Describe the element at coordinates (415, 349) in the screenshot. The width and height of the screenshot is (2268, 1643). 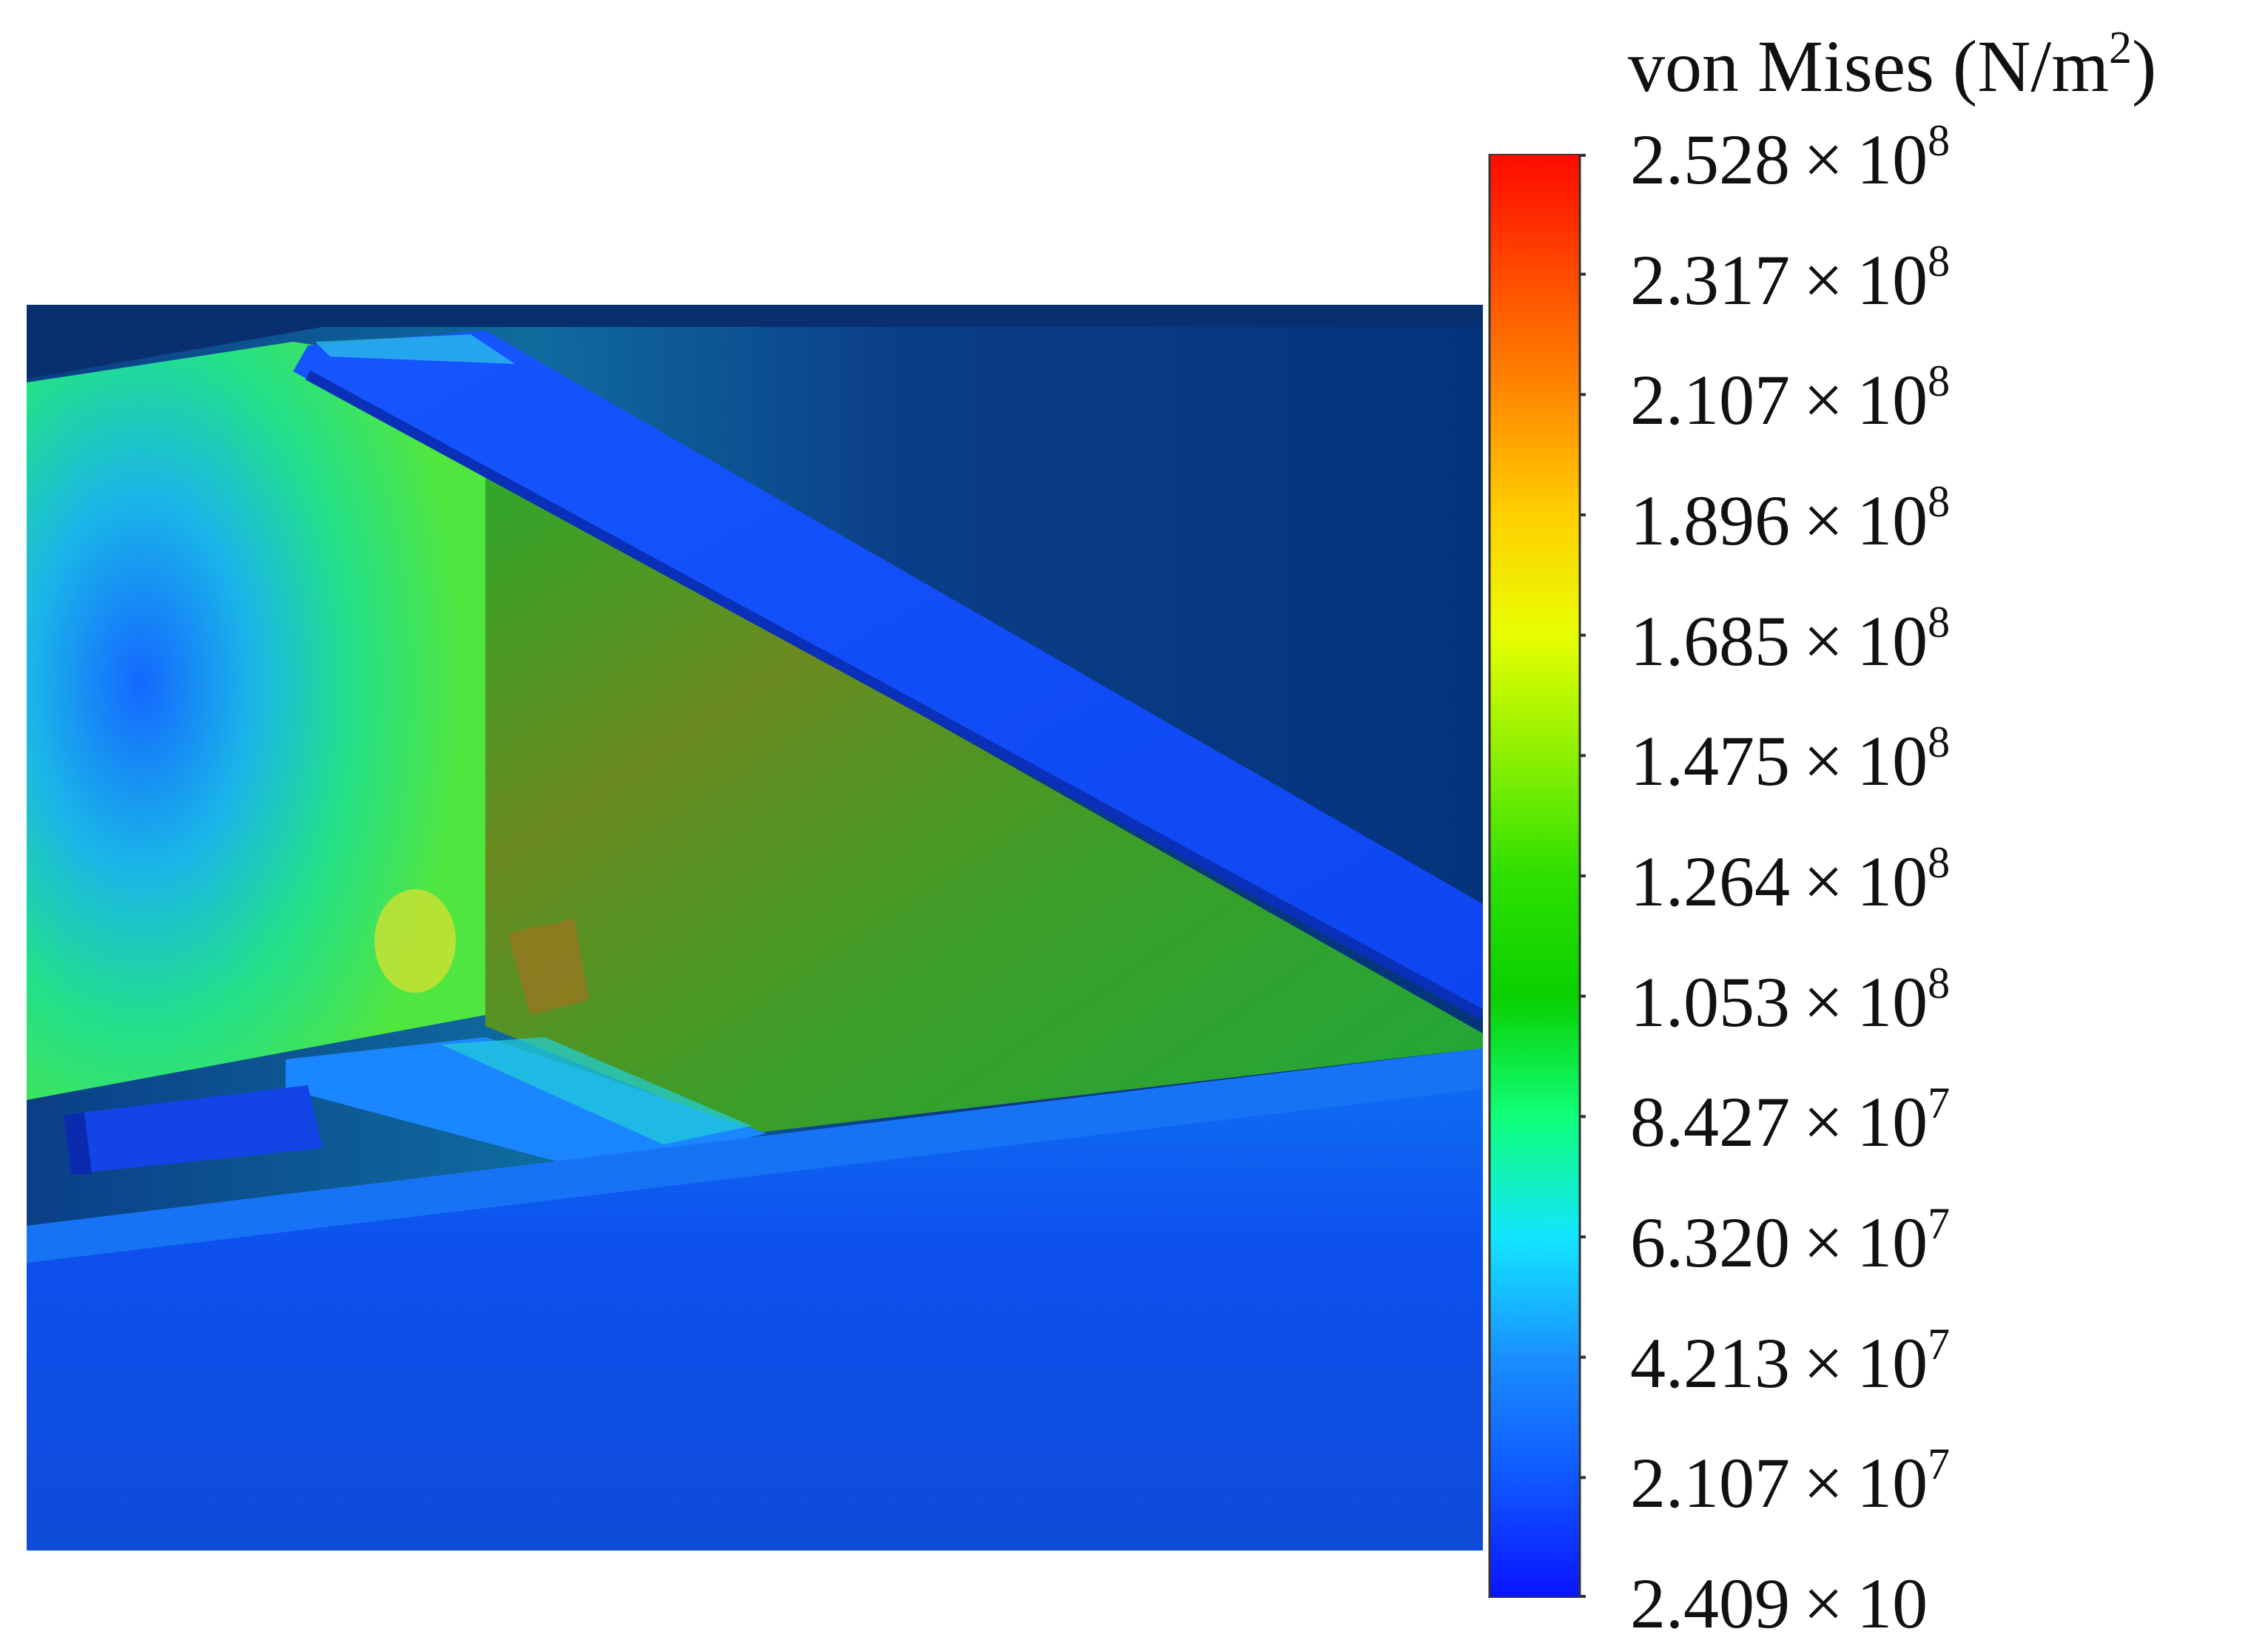
I see `brace-highlight` at that location.